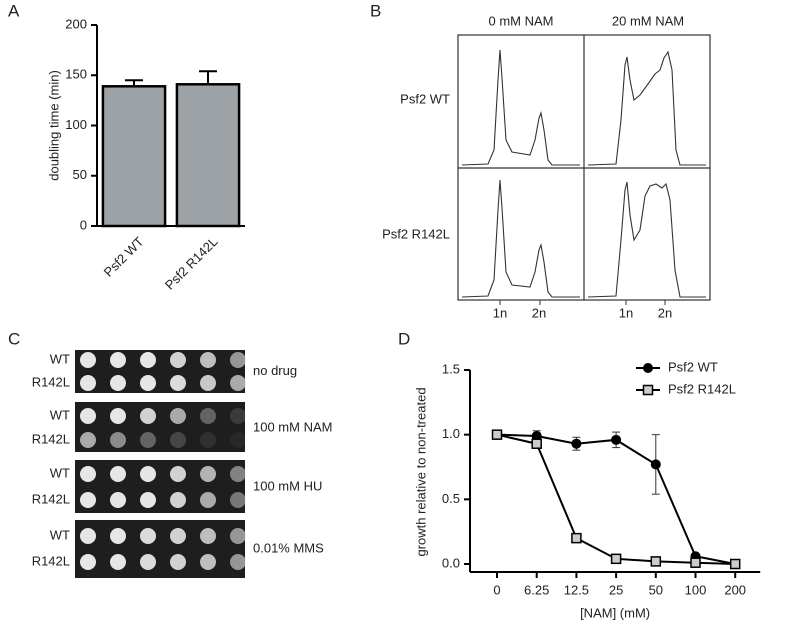 The height and width of the screenshot is (625, 797). What do you see at coordinates (287, 485) in the screenshot?
I see `condition-label: 100 mM HU` at bounding box center [287, 485].